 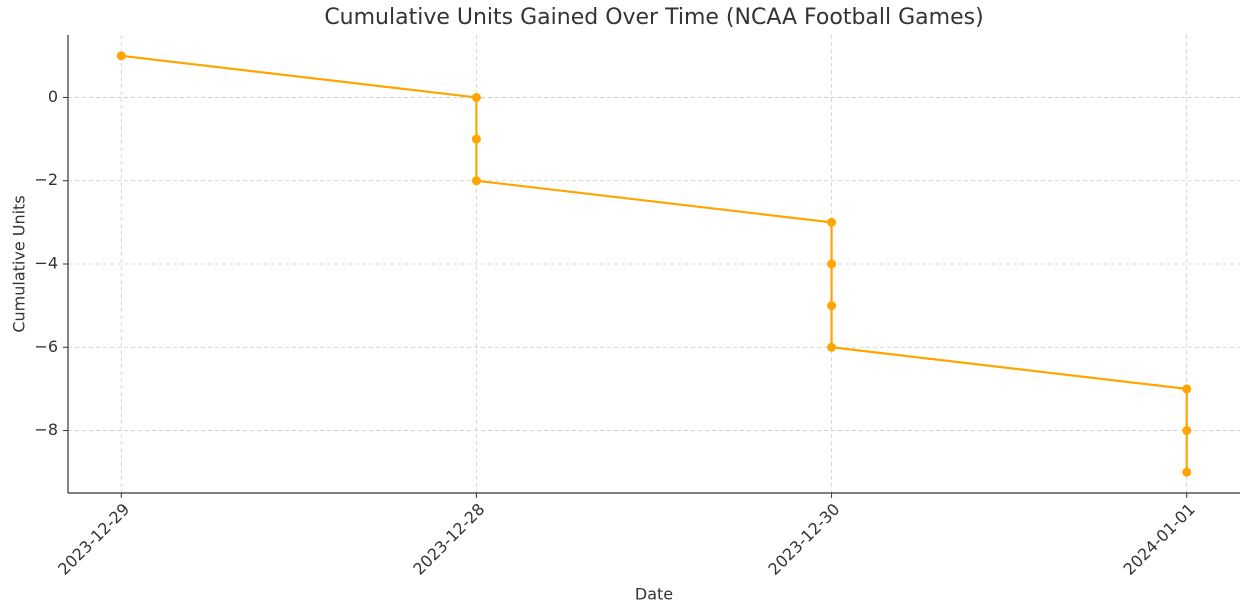 What do you see at coordinates (19, 263) in the screenshot?
I see `y-axis-label: Cumulative Units` at bounding box center [19, 263].